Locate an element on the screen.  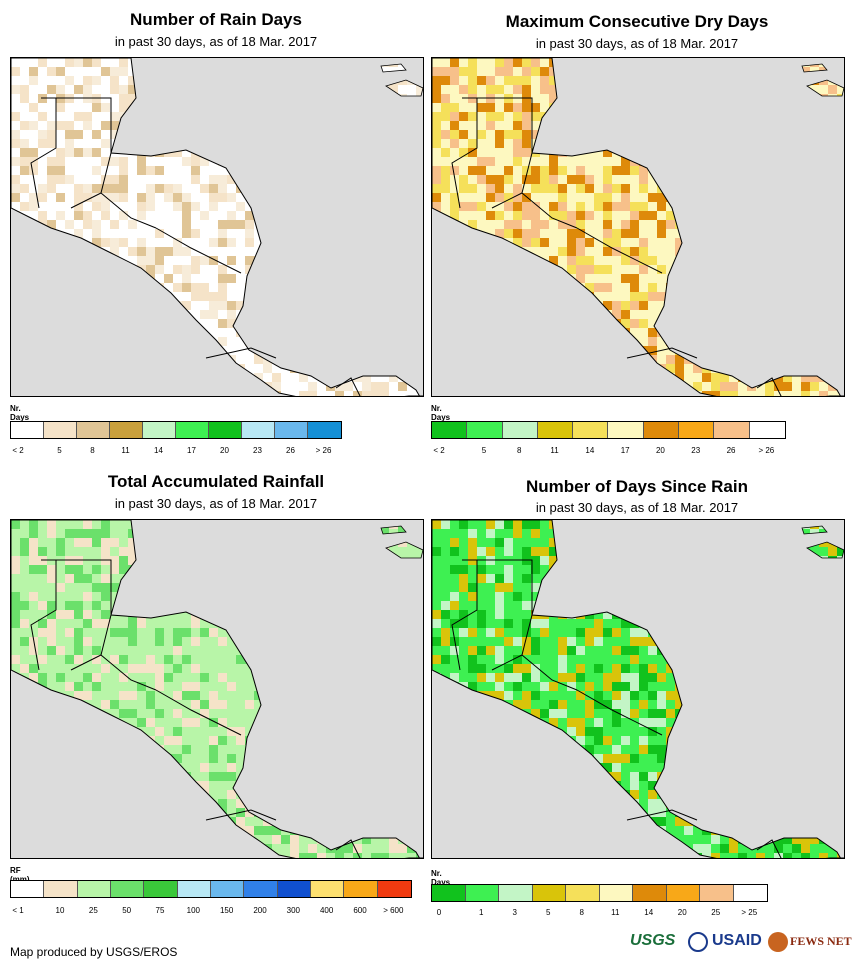
legend-label: > 25 is located at coordinates (749, 912).